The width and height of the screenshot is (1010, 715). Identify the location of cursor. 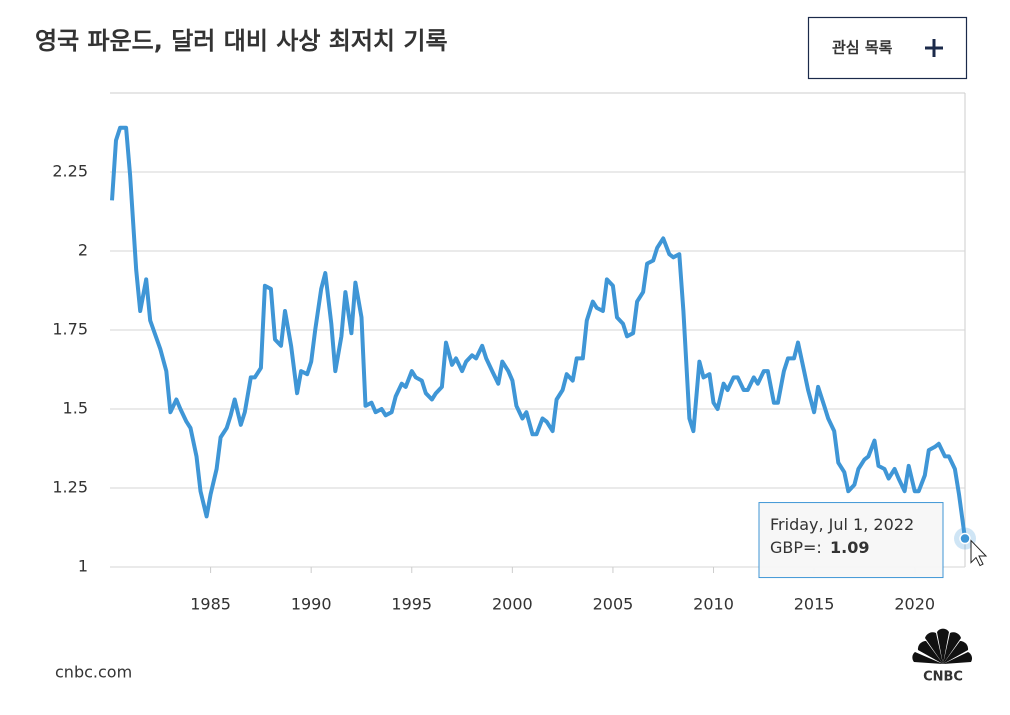
(979, 553).